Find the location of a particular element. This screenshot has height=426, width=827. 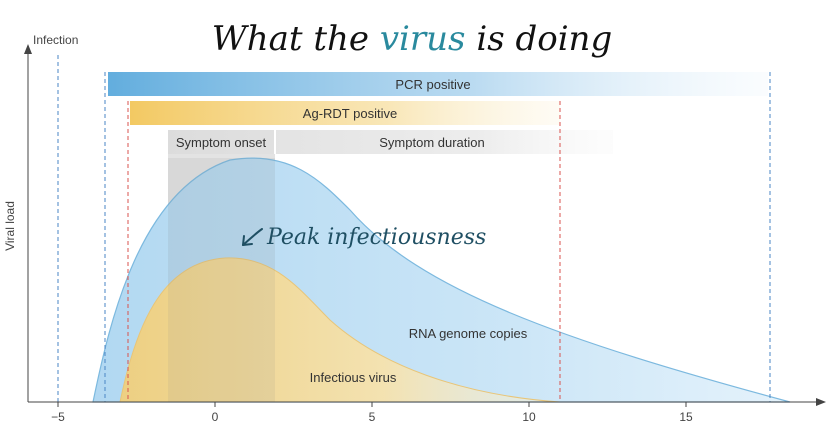

y-axis-label: Viral load is located at coordinates (10, 226).